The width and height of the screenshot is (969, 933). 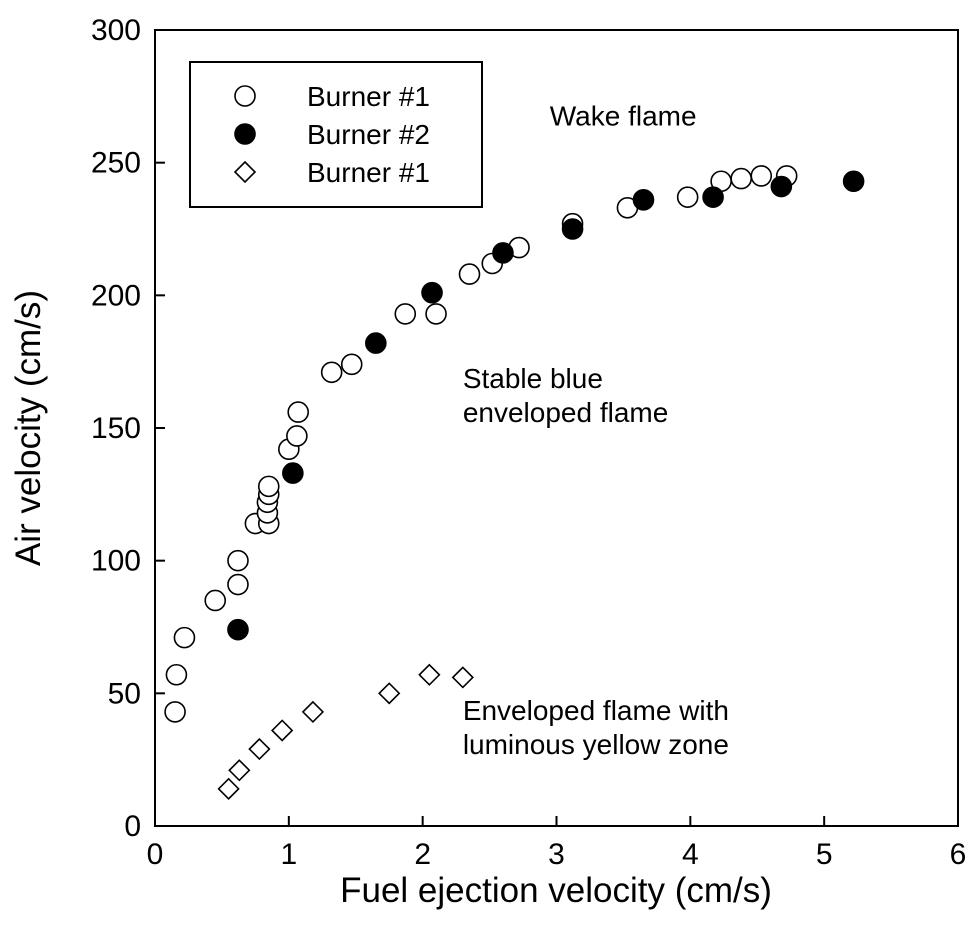 What do you see at coordinates (596, 710) in the screenshot?
I see `region-annotation: Enveloped flame with` at bounding box center [596, 710].